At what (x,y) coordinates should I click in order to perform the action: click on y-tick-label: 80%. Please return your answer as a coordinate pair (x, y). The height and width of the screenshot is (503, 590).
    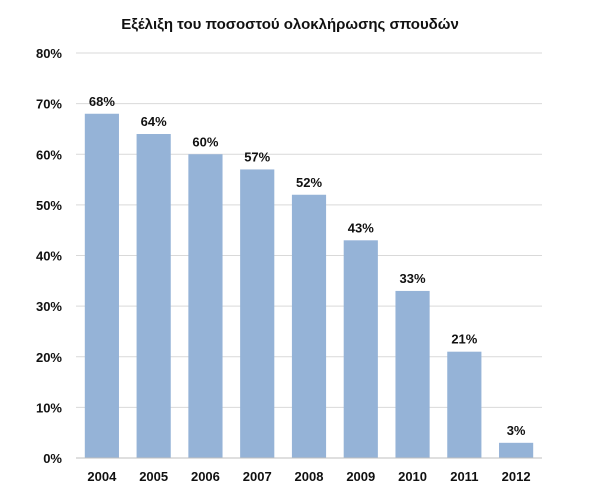
    Looking at the image, I should click on (49, 53).